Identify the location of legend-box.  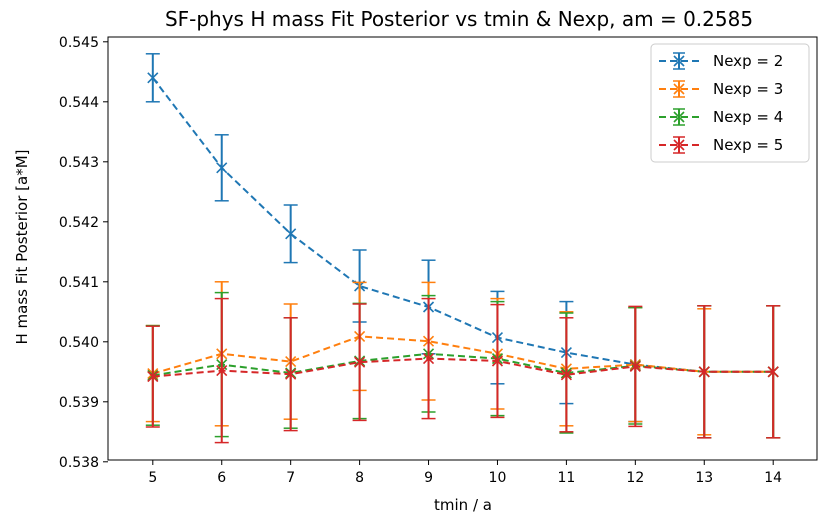
(730, 103).